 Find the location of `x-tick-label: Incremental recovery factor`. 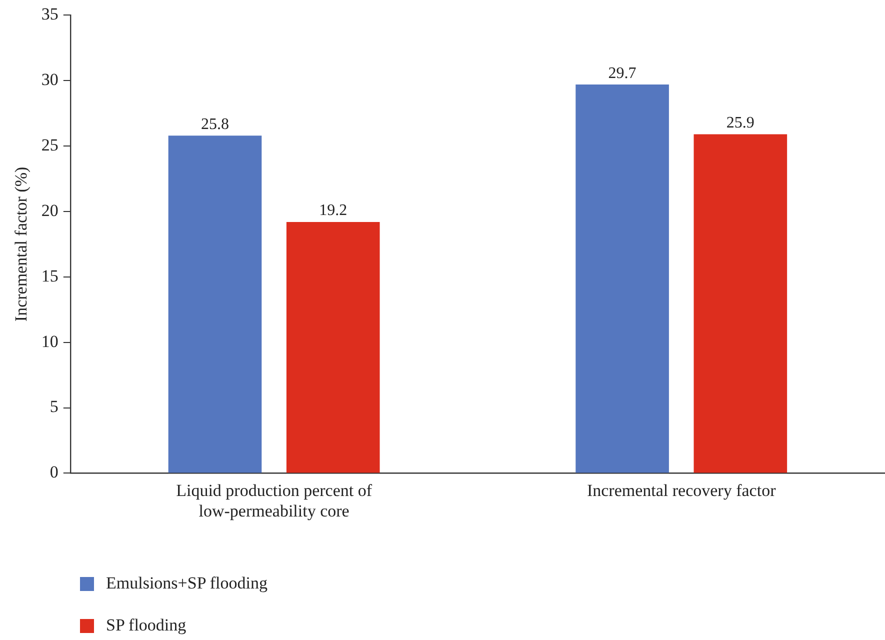

x-tick-label: Incremental recovery factor is located at coordinates (681, 490).